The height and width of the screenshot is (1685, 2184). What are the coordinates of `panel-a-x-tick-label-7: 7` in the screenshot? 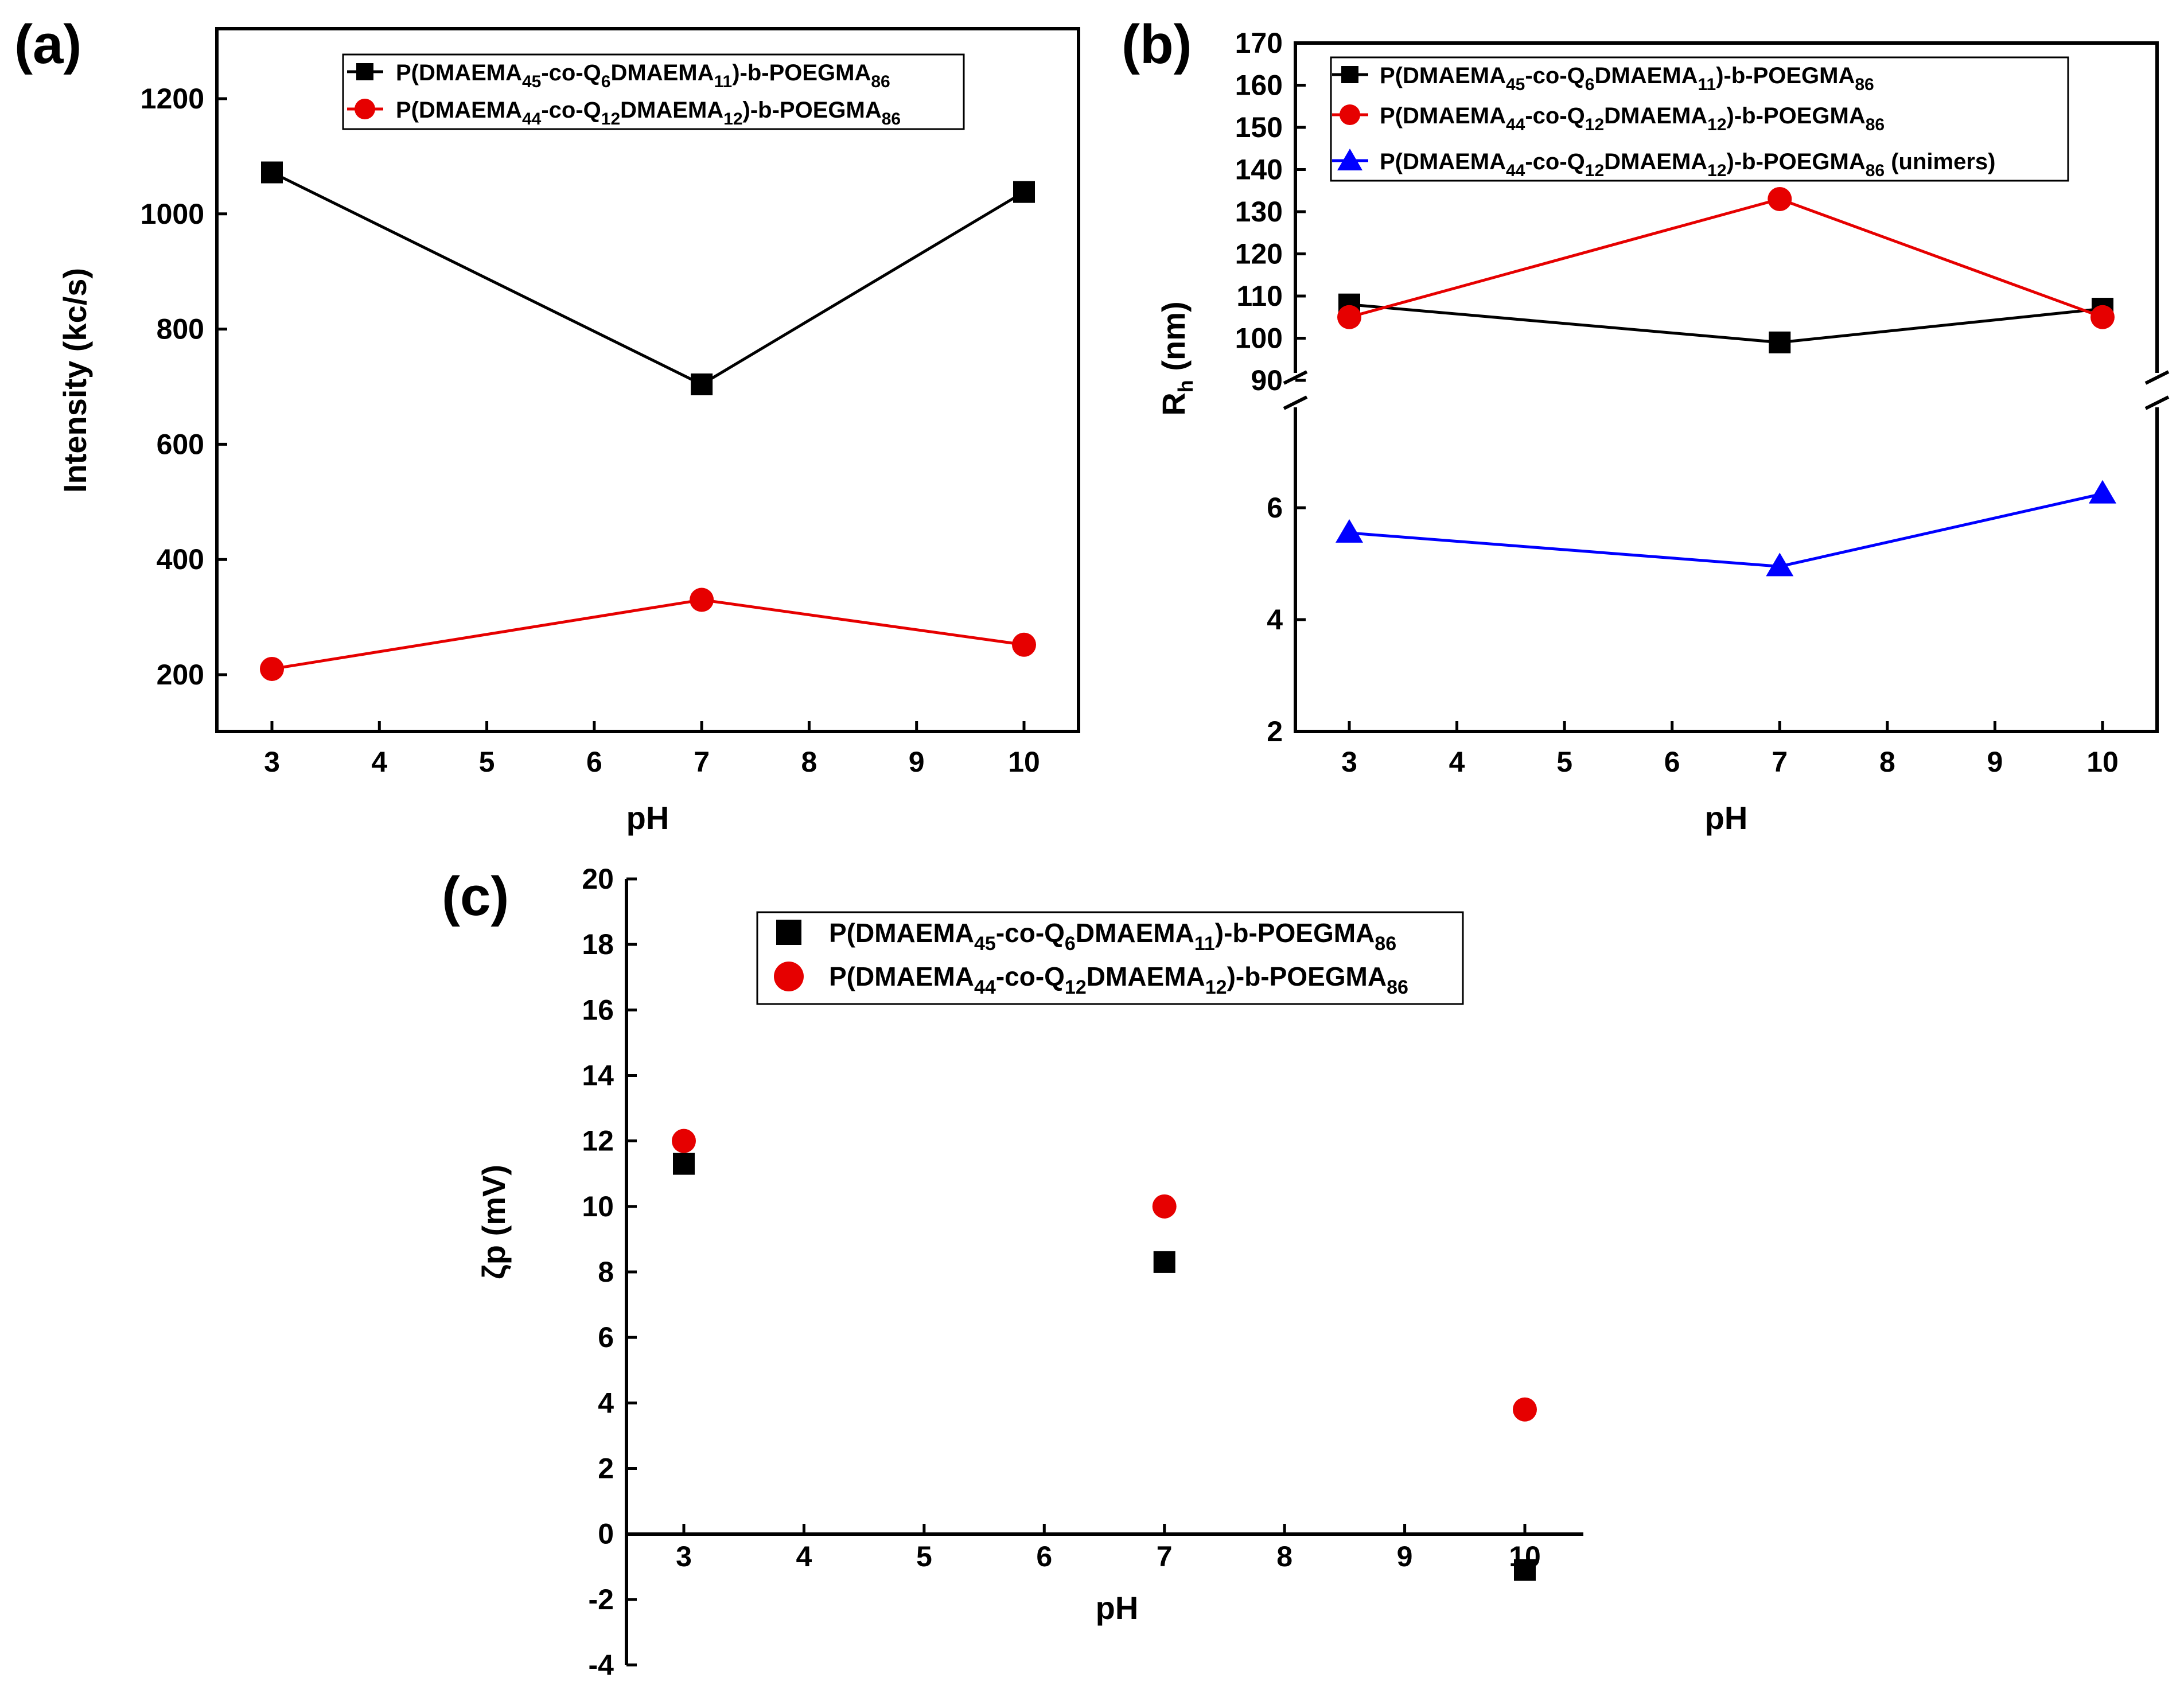 It's located at (702, 762).